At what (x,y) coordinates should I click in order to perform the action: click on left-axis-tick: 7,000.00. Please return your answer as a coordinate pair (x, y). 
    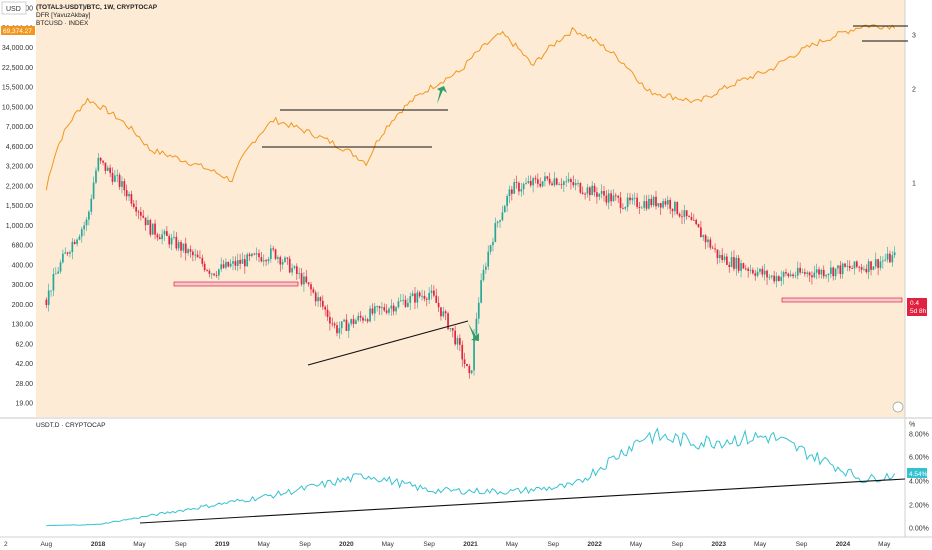
    Looking at the image, I should click on (19, 127).